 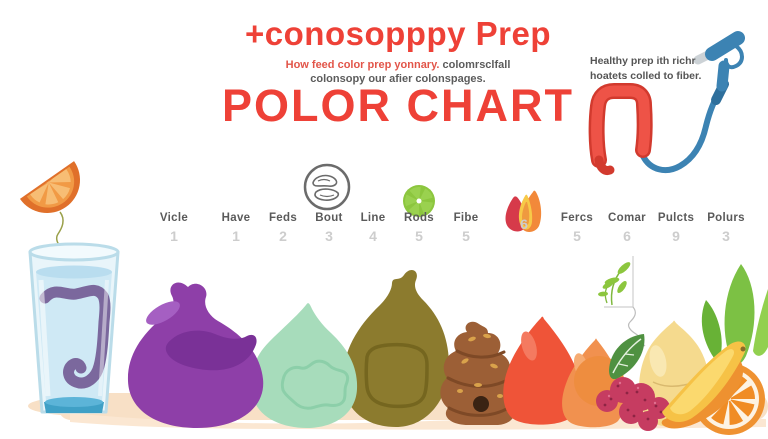 What do you see at coordinates (476, 65) in the screenshot?
I see `subtitle-dark-part: colomrsclfall` at bounding box center [476, 65].